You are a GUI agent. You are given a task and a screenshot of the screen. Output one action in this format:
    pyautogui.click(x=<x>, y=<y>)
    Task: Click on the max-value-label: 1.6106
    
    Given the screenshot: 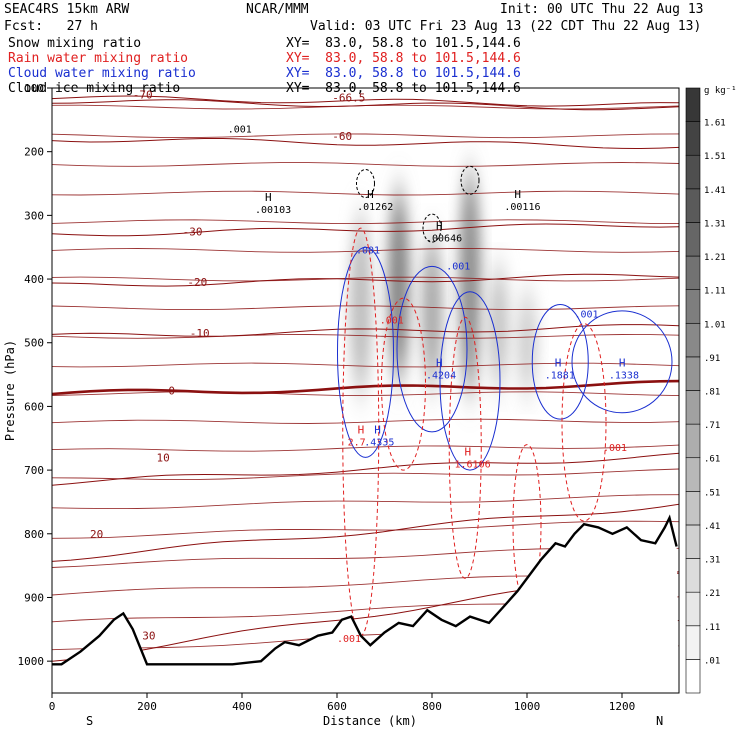 What is the action you would take?
    pyautogui.click(x=473, y=465)
    